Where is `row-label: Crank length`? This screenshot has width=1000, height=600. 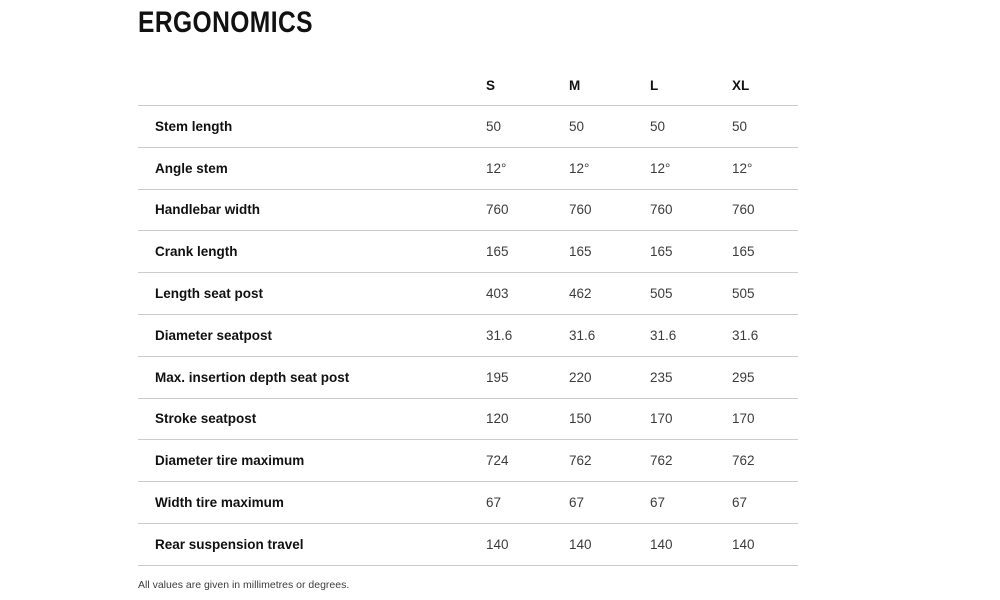
row-label: Crank length is located at coordinates (196, 252).